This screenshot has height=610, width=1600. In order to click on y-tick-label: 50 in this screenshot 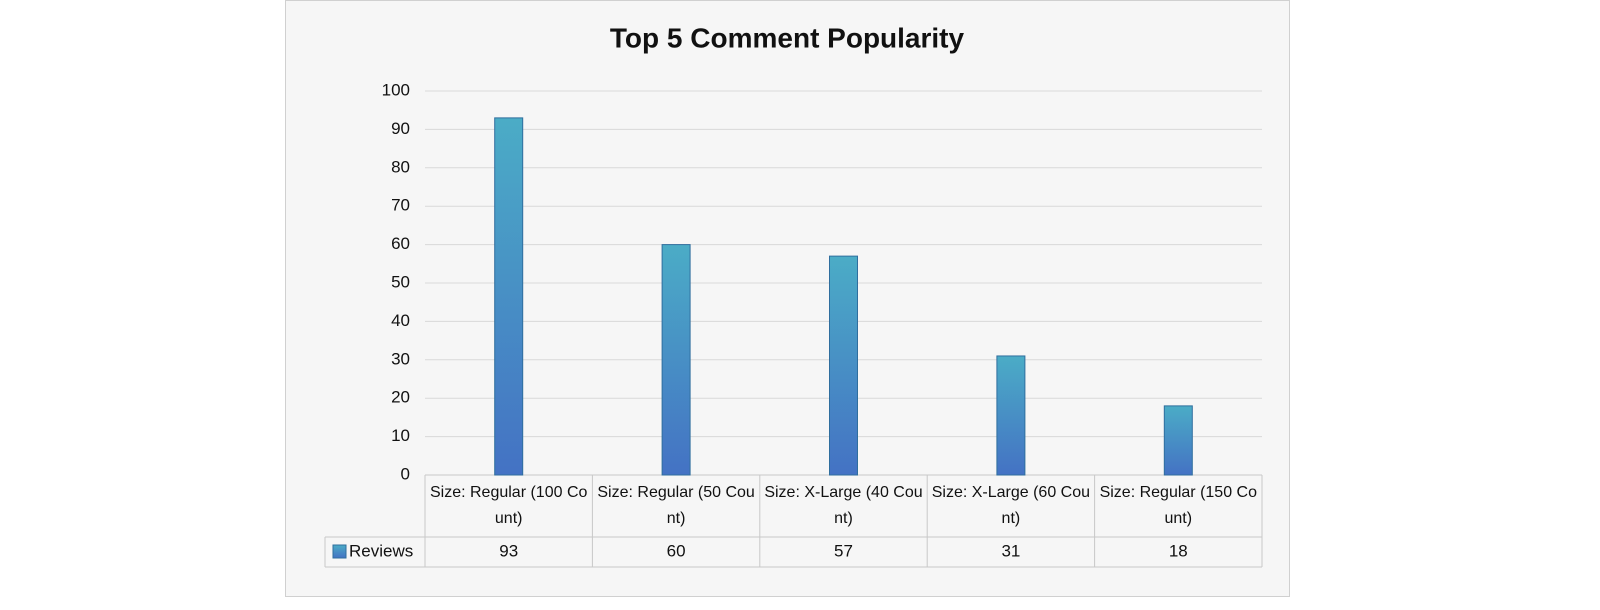, I will do `click(400, 281)`.